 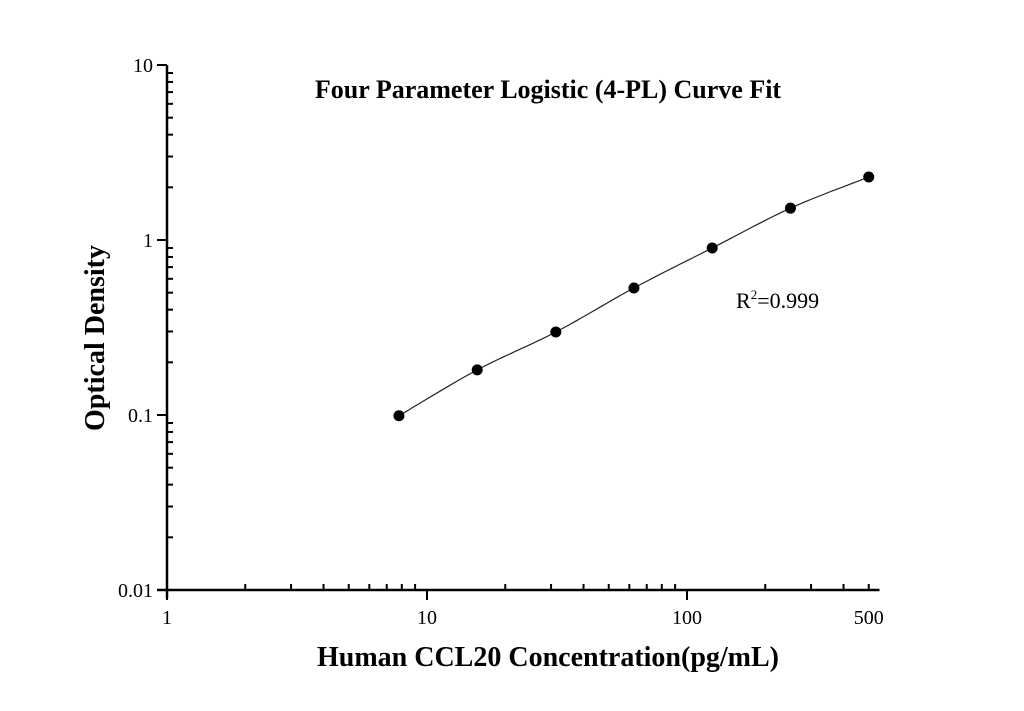 I want to click on y-axis-label: Optical Density, so click(x=95, y=338).